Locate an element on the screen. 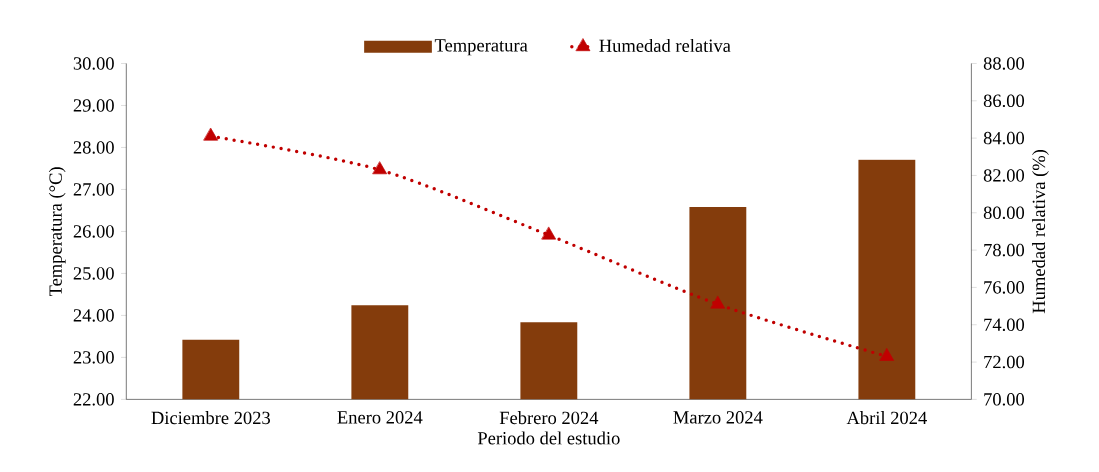 The height and width of the screenshot is (472, 1099). y-tick-label: 24.00 is located at coordinates (93, 315).